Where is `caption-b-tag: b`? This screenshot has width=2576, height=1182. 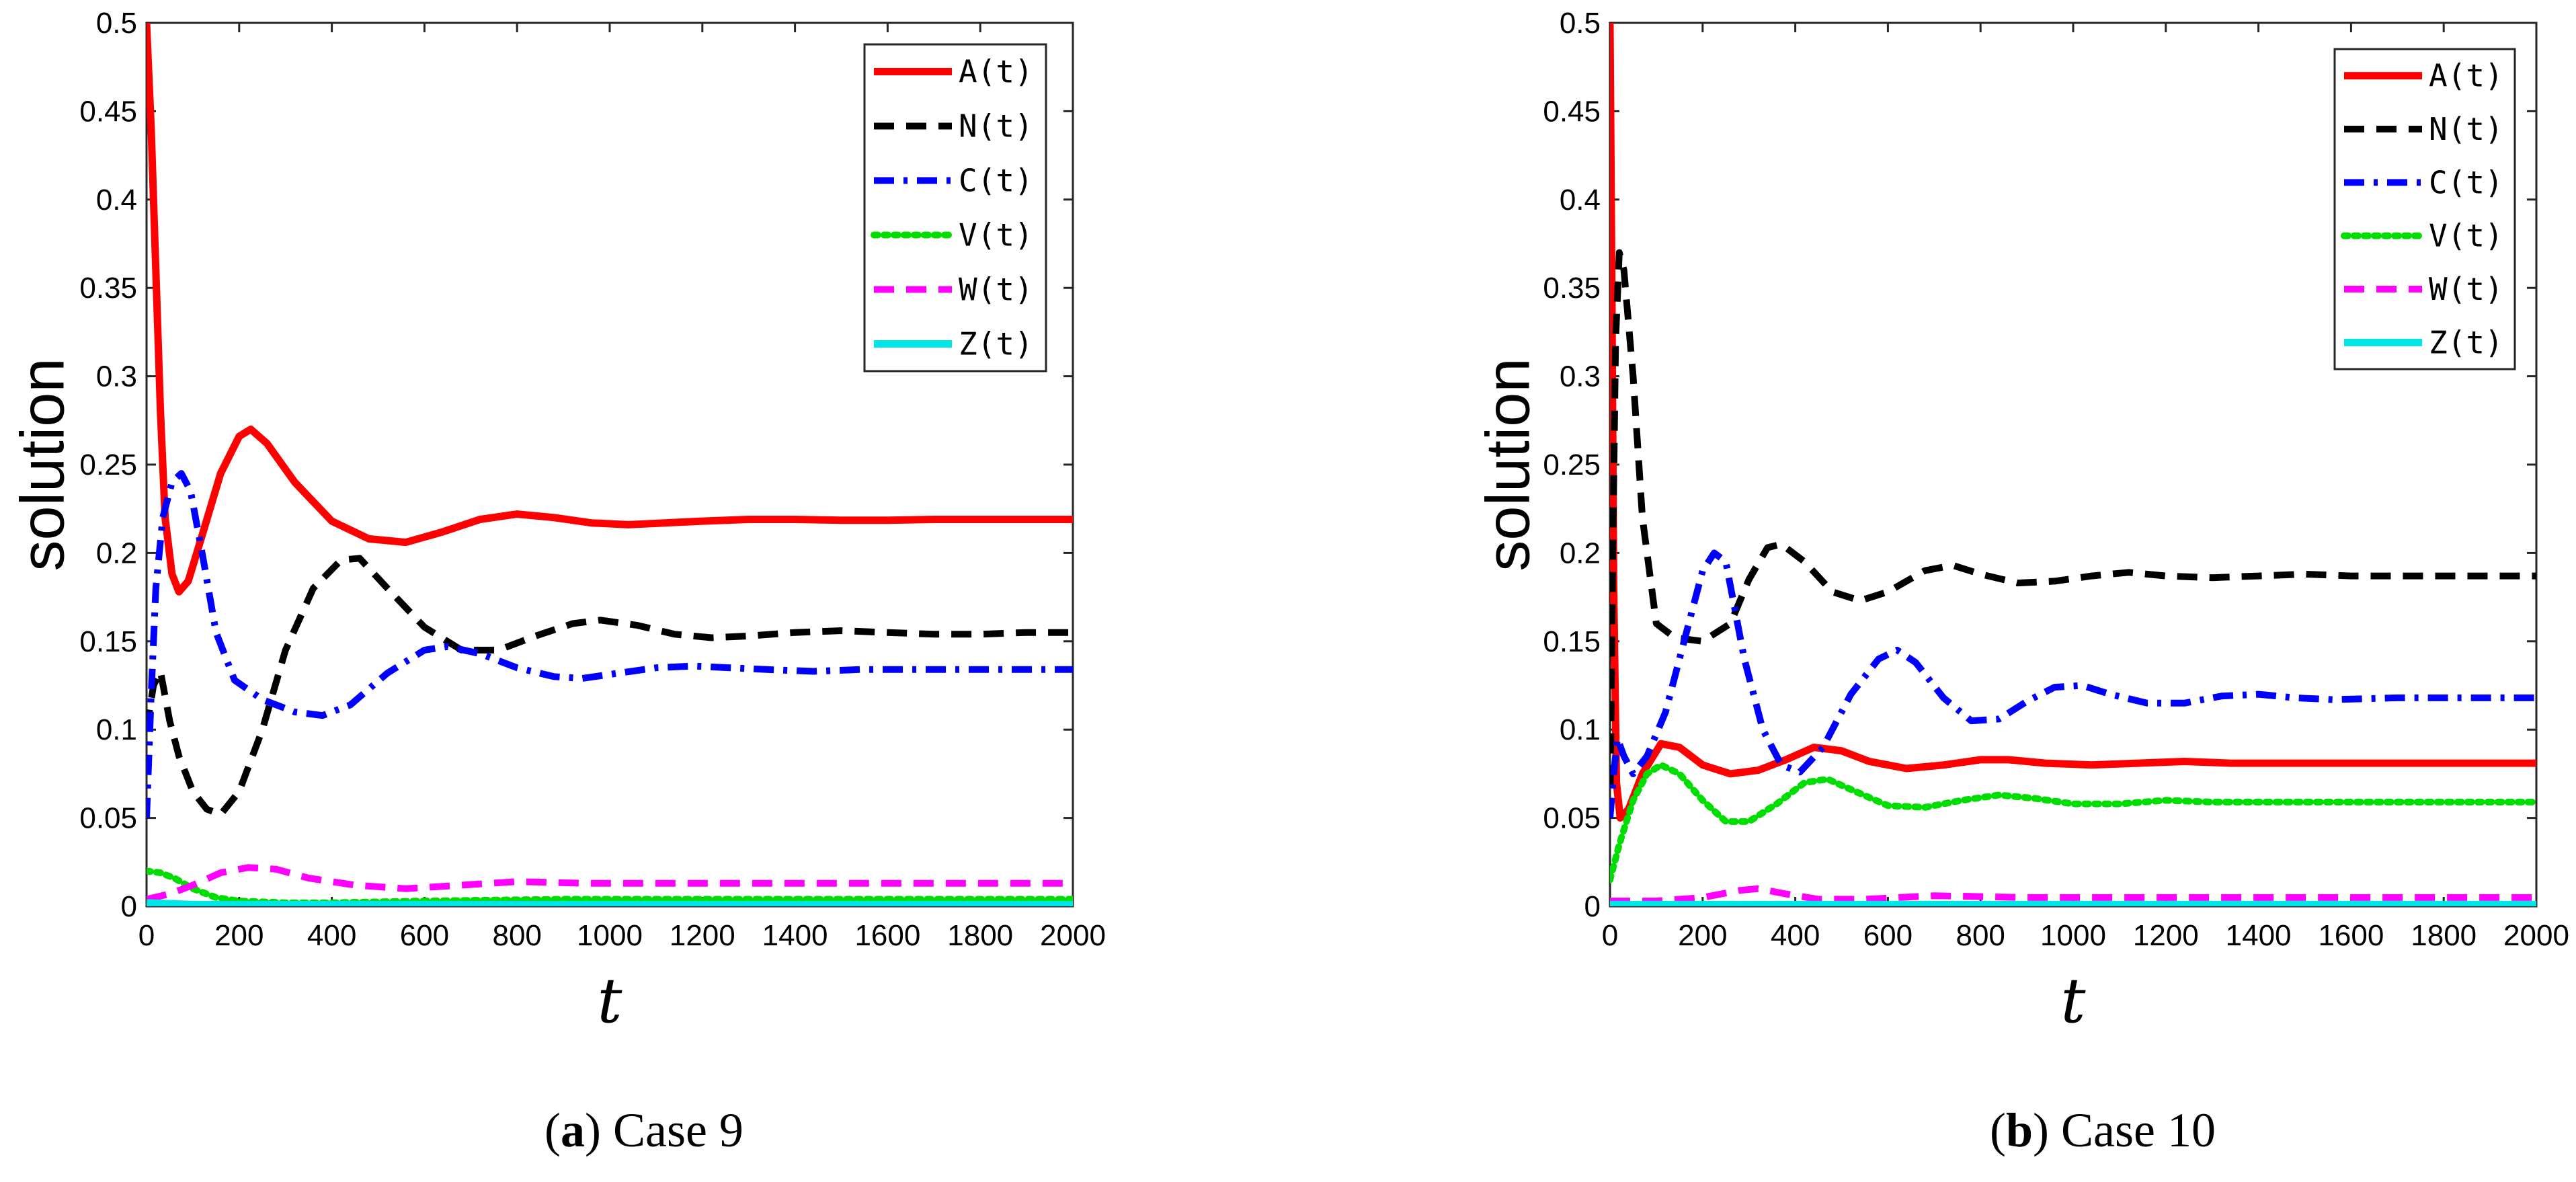 caption-b-tag: b is located at coordinates (2019, 1130).